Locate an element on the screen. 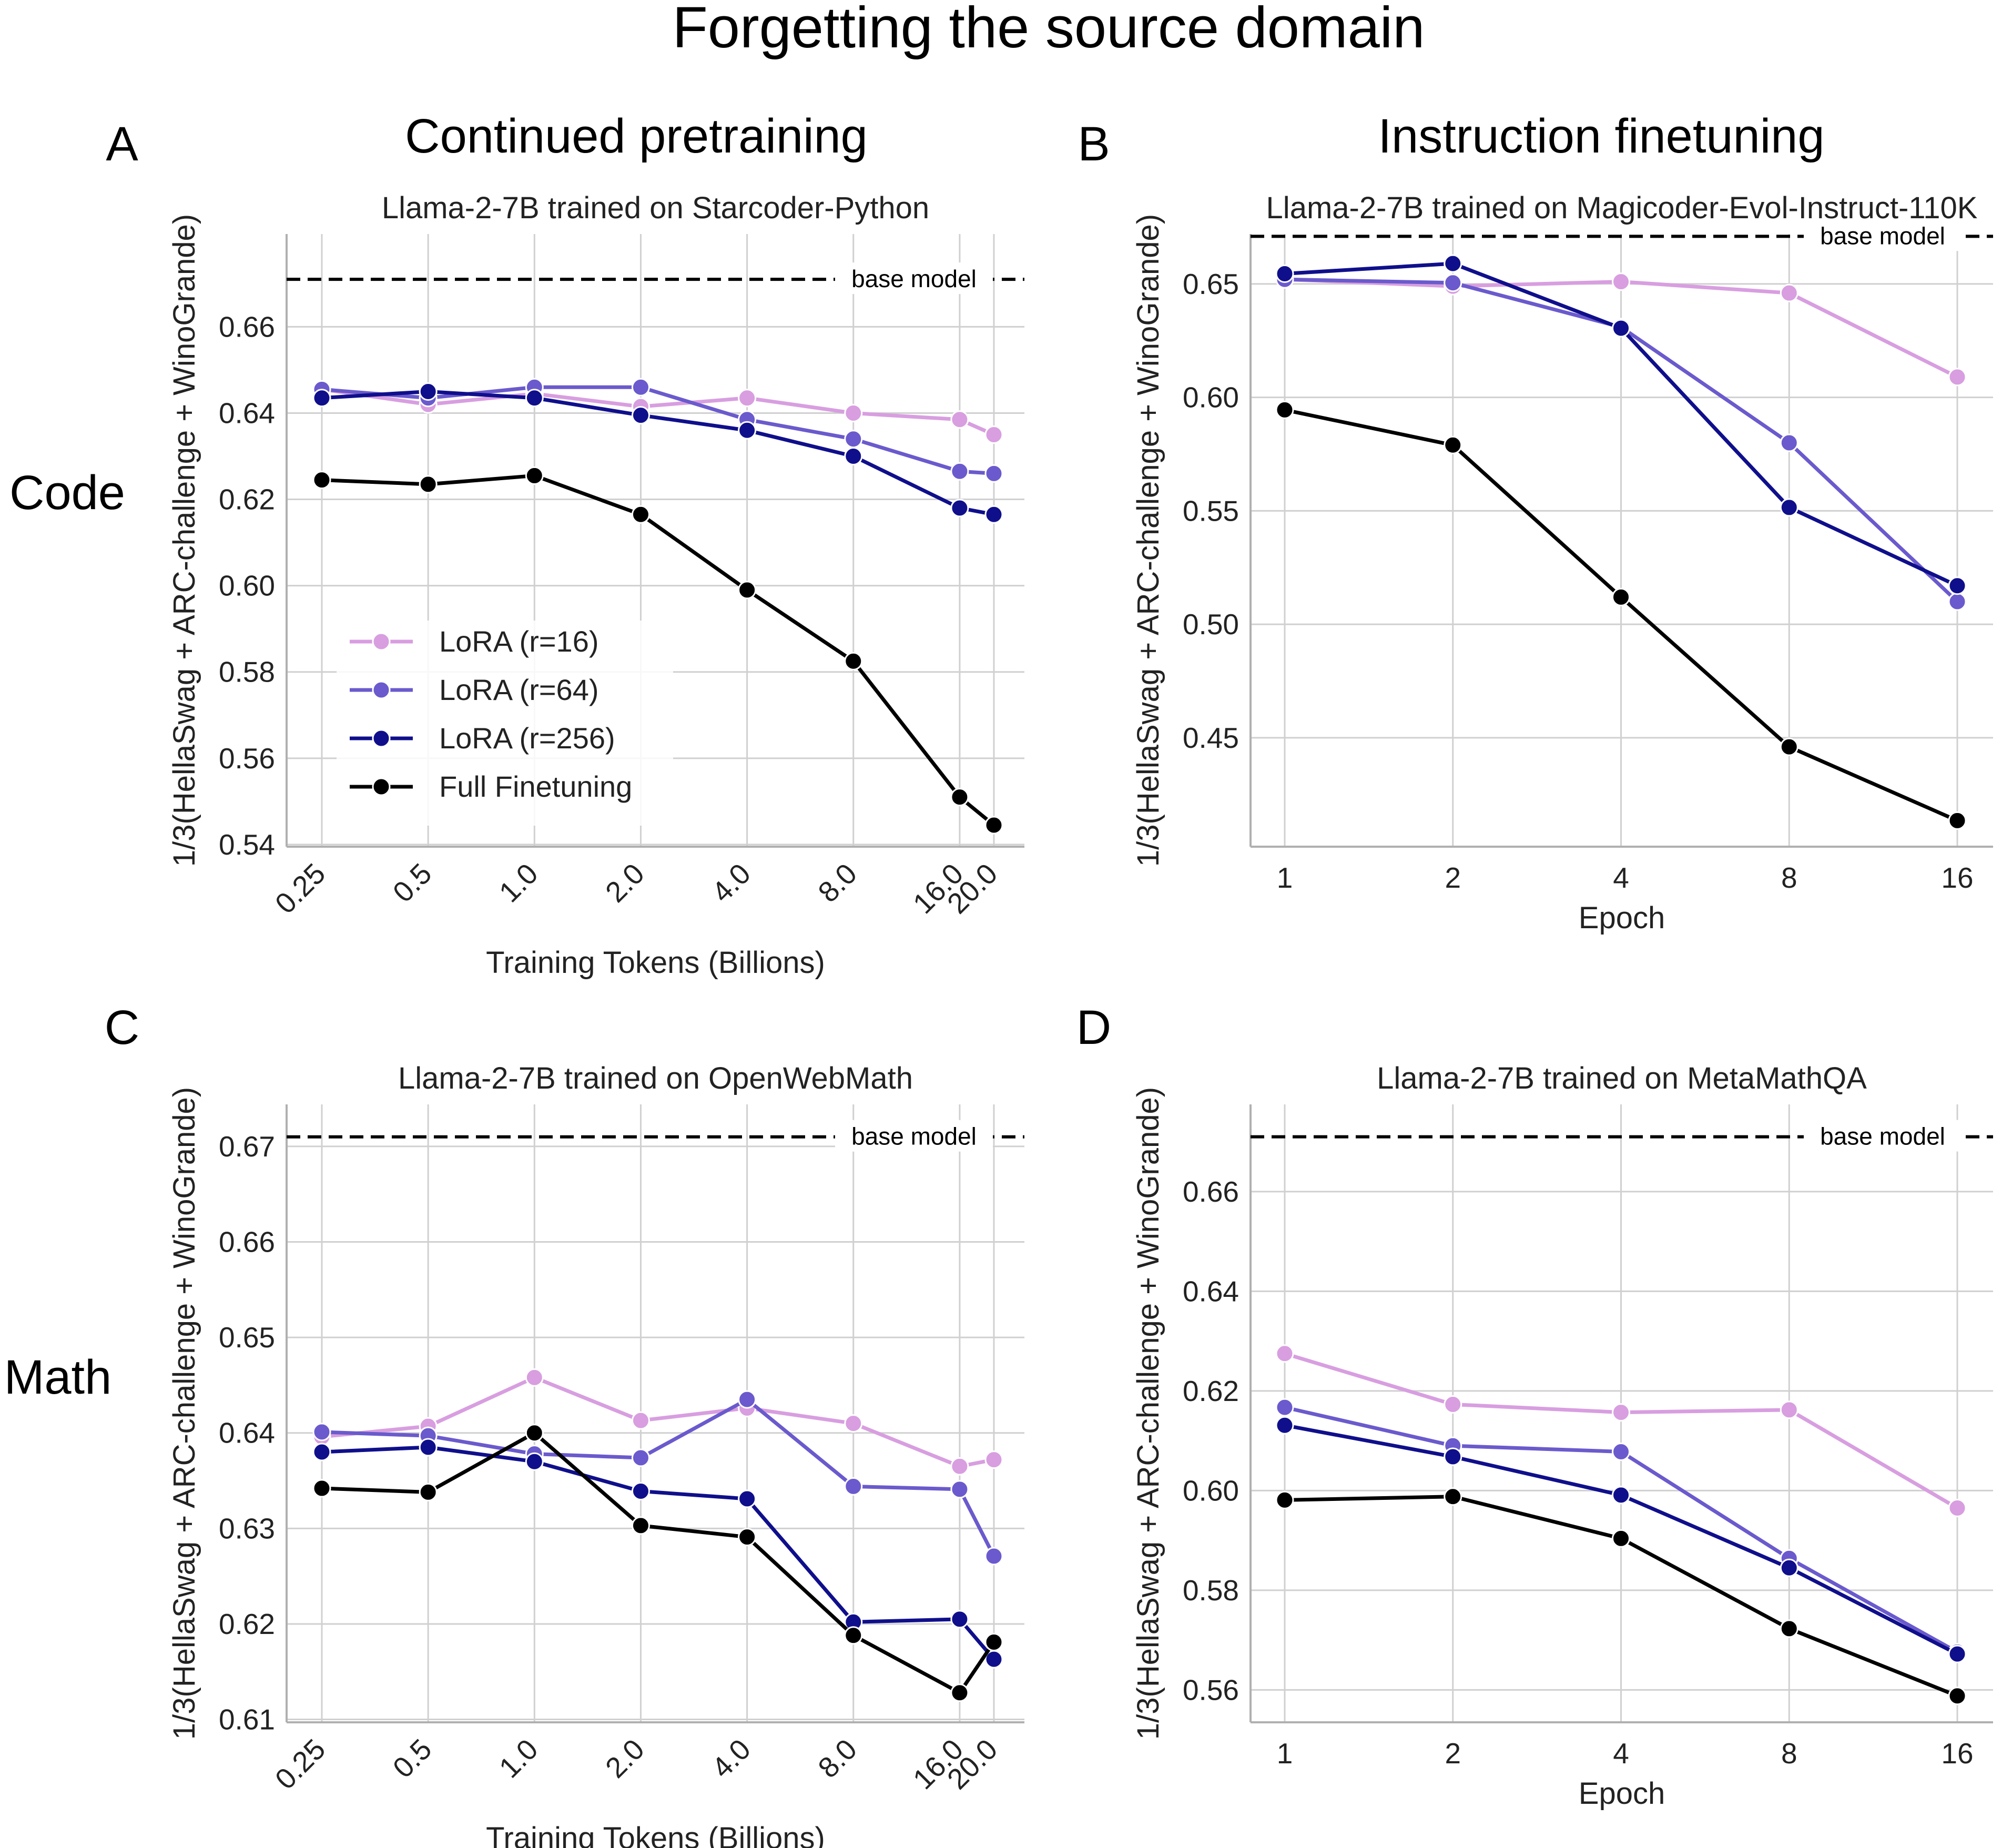  legend-entry: Full Finetuning is located at coordinates (535, 786).